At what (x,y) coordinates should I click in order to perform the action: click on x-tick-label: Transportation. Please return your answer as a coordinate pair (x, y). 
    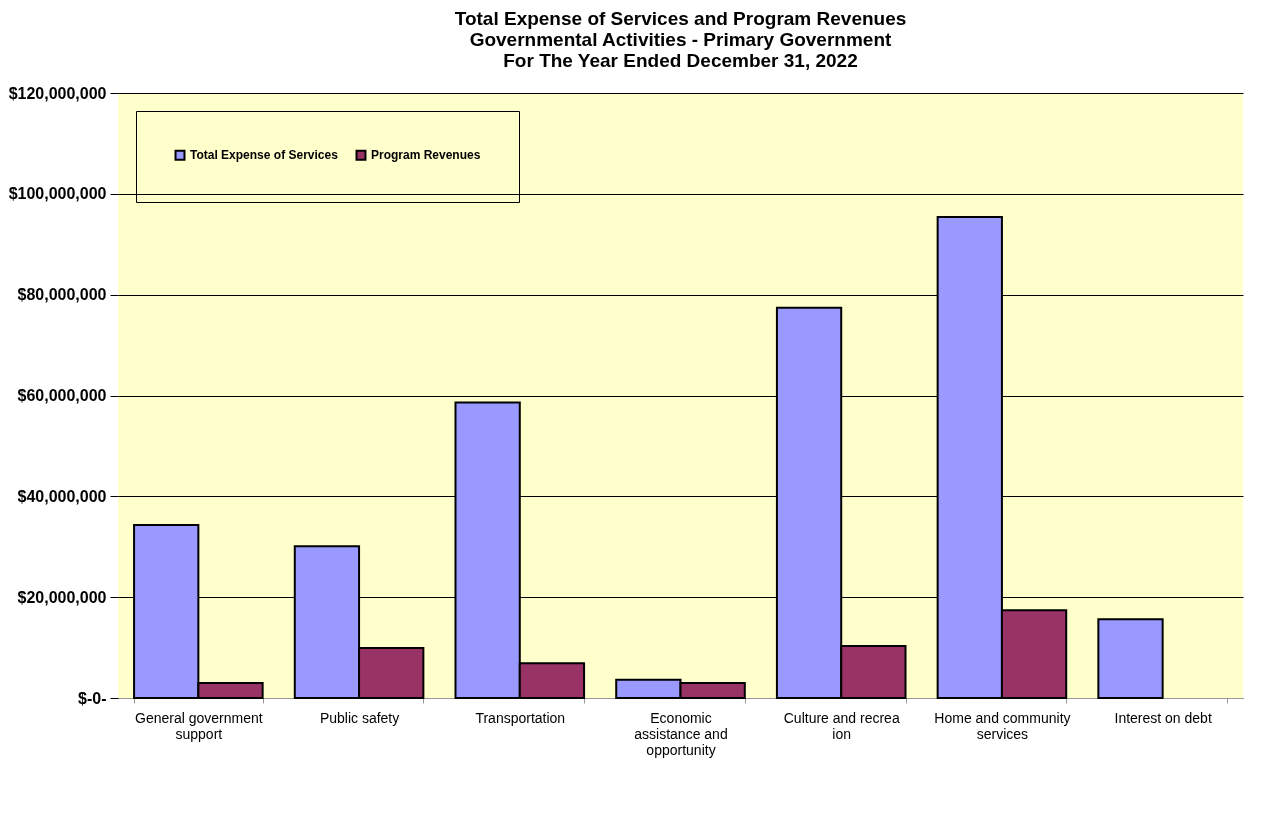
    Looking at the image, I should click on (520, 717).